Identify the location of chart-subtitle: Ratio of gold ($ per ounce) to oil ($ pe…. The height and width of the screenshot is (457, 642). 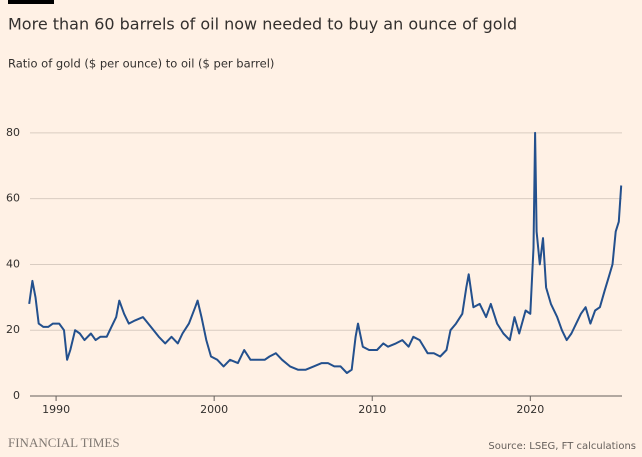
(141, 64).